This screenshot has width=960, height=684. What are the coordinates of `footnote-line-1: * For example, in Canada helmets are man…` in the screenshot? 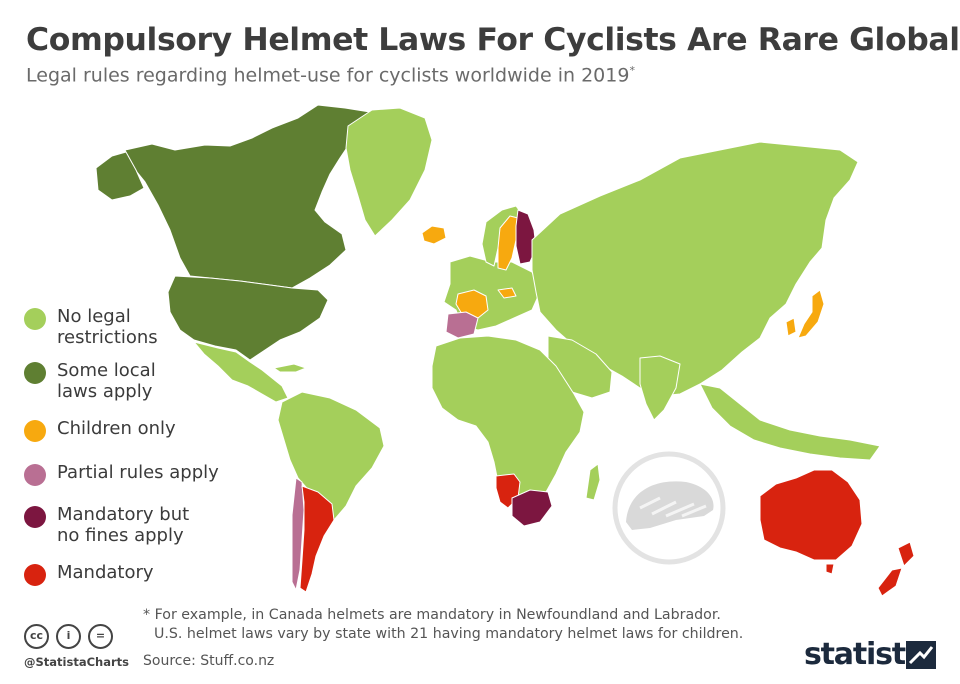 It's located at (432, 615).